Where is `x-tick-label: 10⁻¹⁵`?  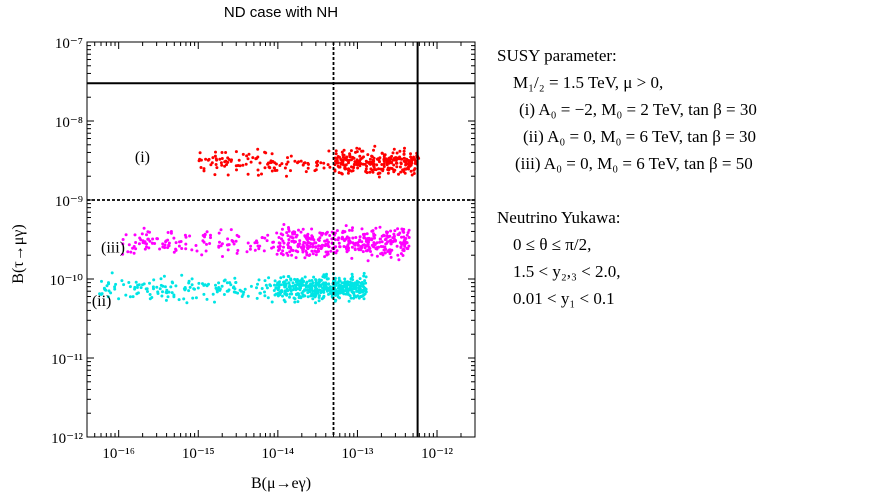
x-tick-label: 10⁻¹⁵ is located at coordinates (198, 454).